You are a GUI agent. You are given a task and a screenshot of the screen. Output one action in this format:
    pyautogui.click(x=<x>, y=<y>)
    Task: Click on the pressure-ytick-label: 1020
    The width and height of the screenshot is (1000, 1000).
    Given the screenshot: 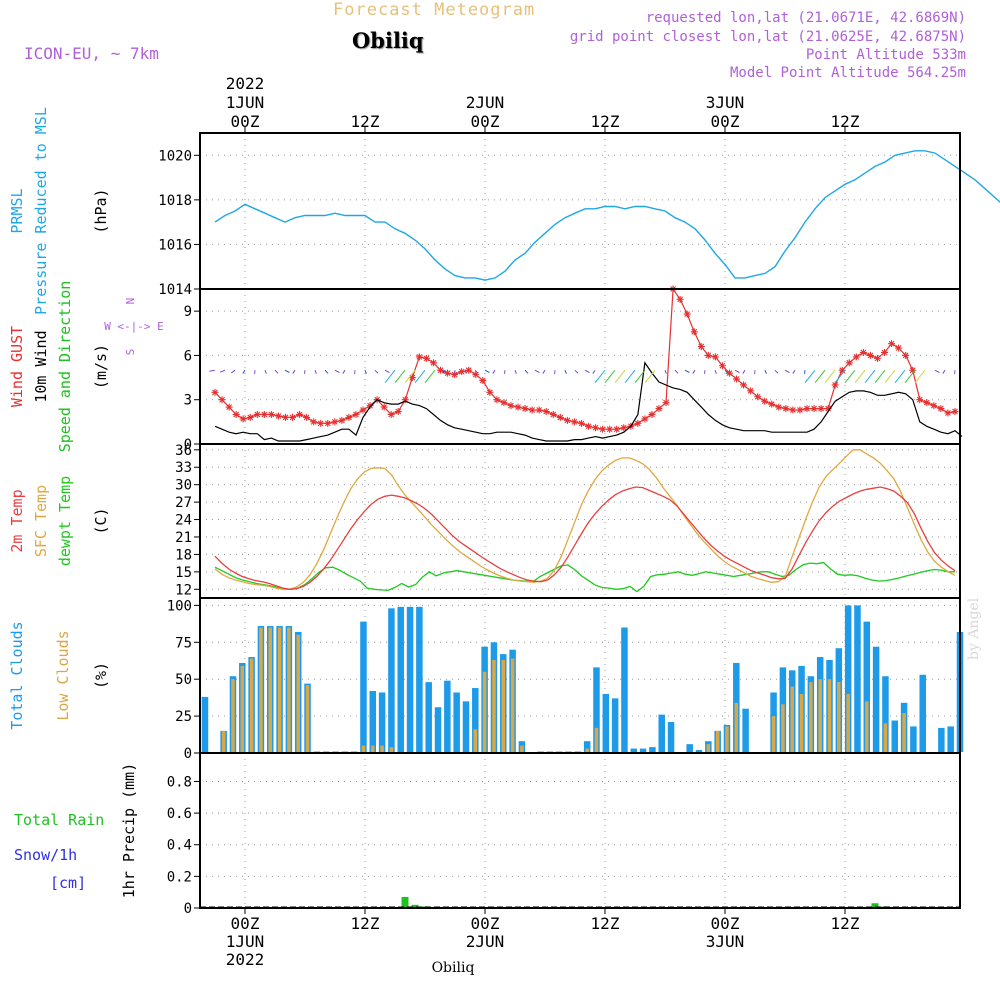 What is the action you would take?
    pyautogui.click(x=175, y=156)
    